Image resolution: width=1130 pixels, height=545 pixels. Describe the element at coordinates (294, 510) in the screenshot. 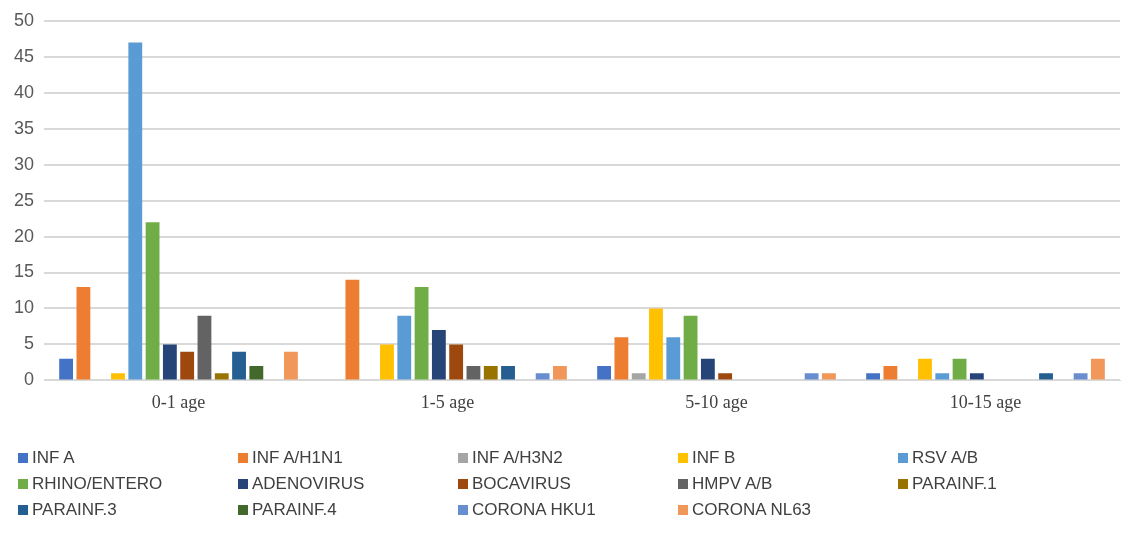

I see `legend-label: PARAINF.4` at that location.